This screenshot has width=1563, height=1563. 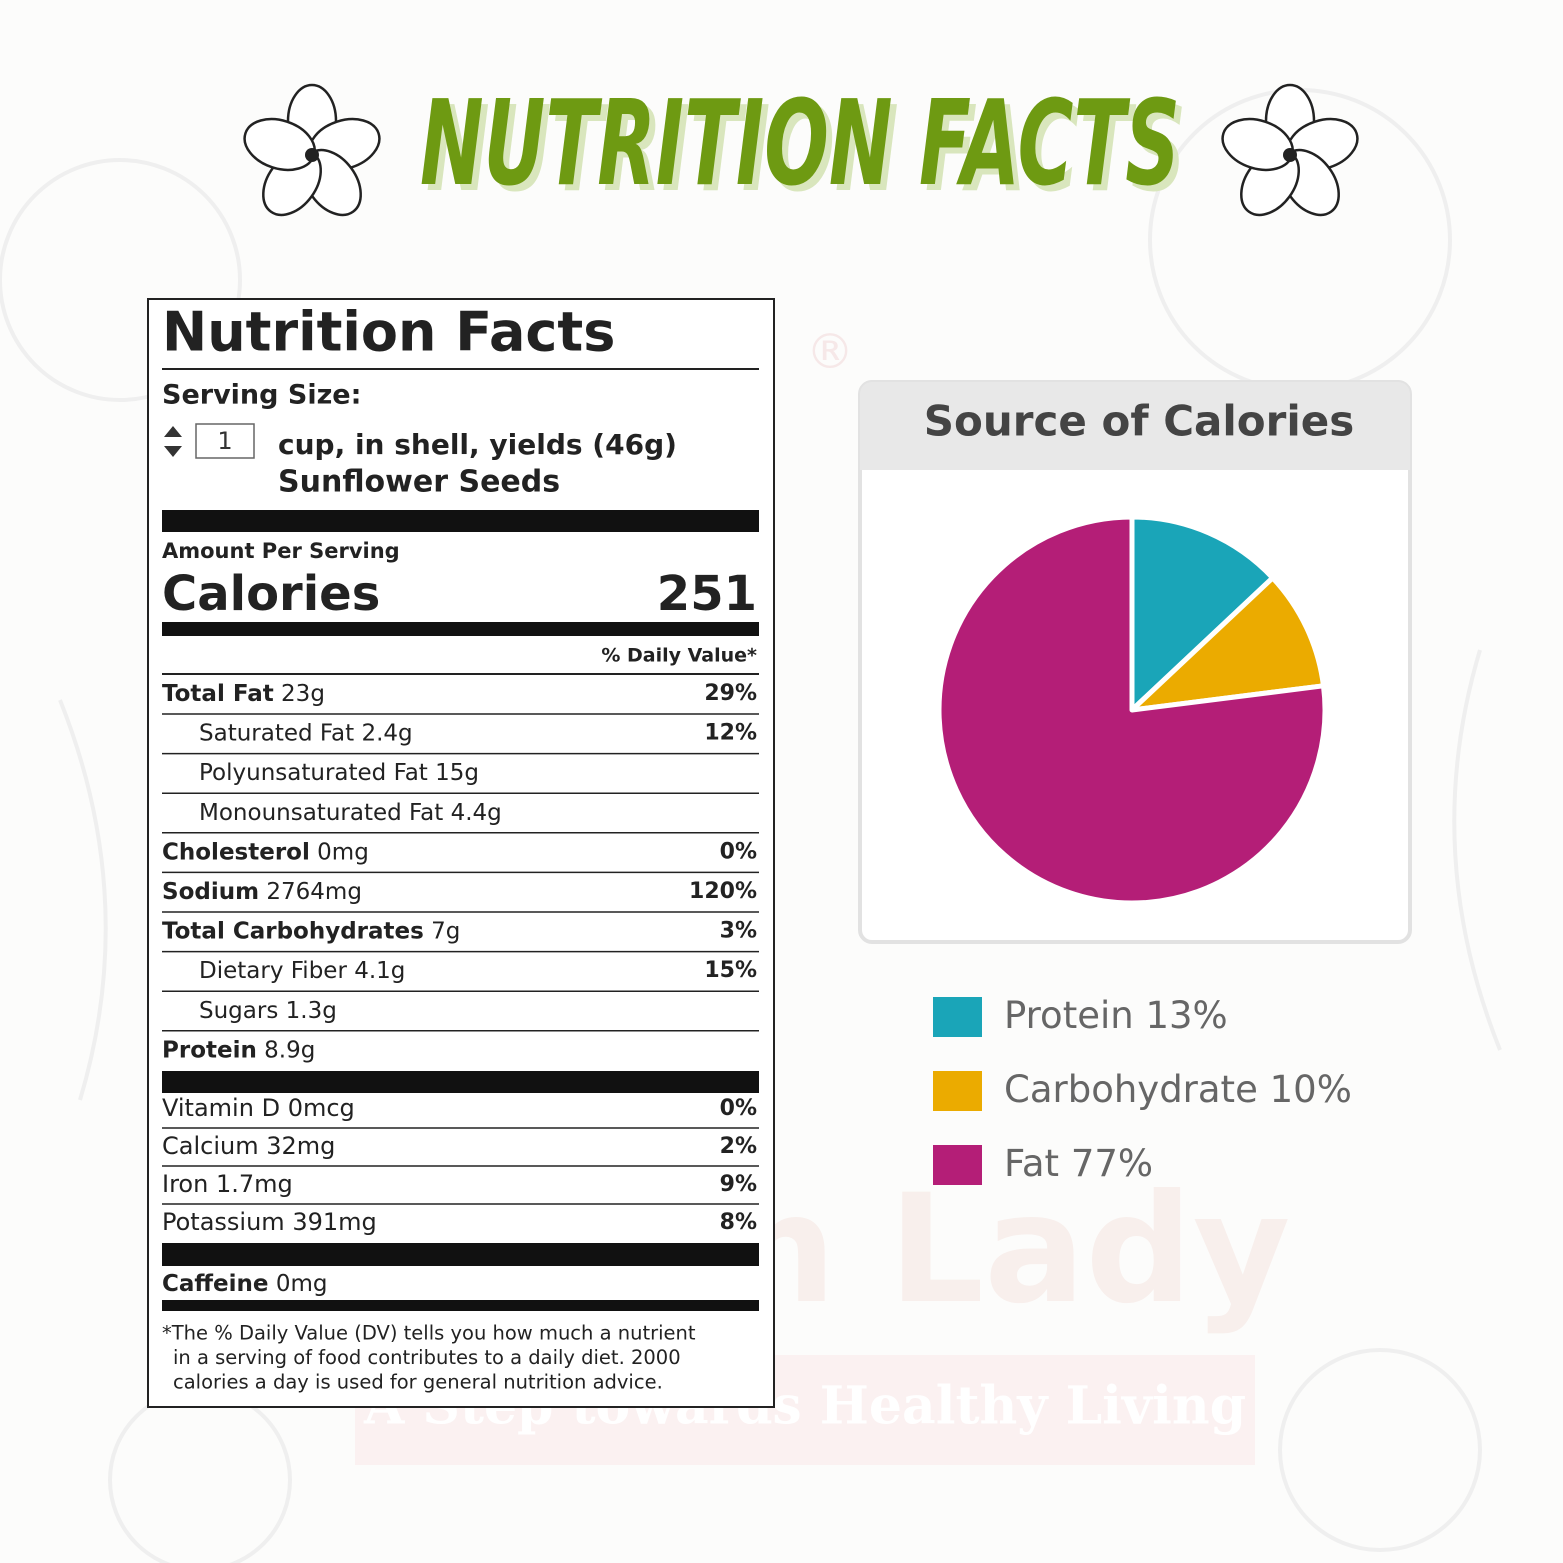 I want to click on nutrient-row: Sugars 1.3g, so click(x=268, y=1010).